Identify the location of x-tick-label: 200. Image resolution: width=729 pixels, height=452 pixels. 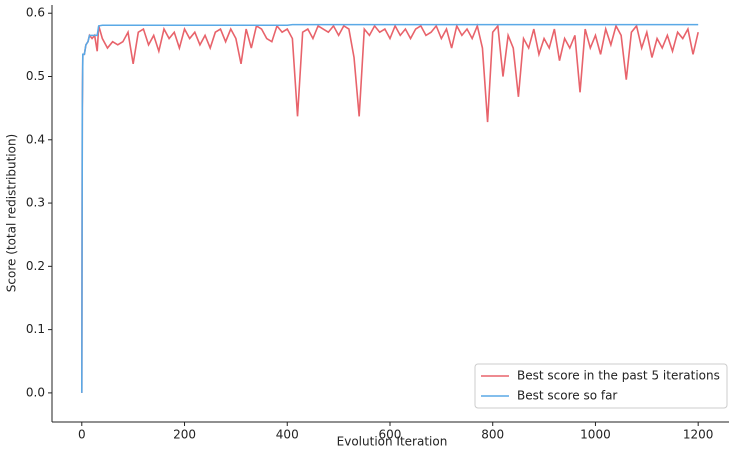
(184, 435).